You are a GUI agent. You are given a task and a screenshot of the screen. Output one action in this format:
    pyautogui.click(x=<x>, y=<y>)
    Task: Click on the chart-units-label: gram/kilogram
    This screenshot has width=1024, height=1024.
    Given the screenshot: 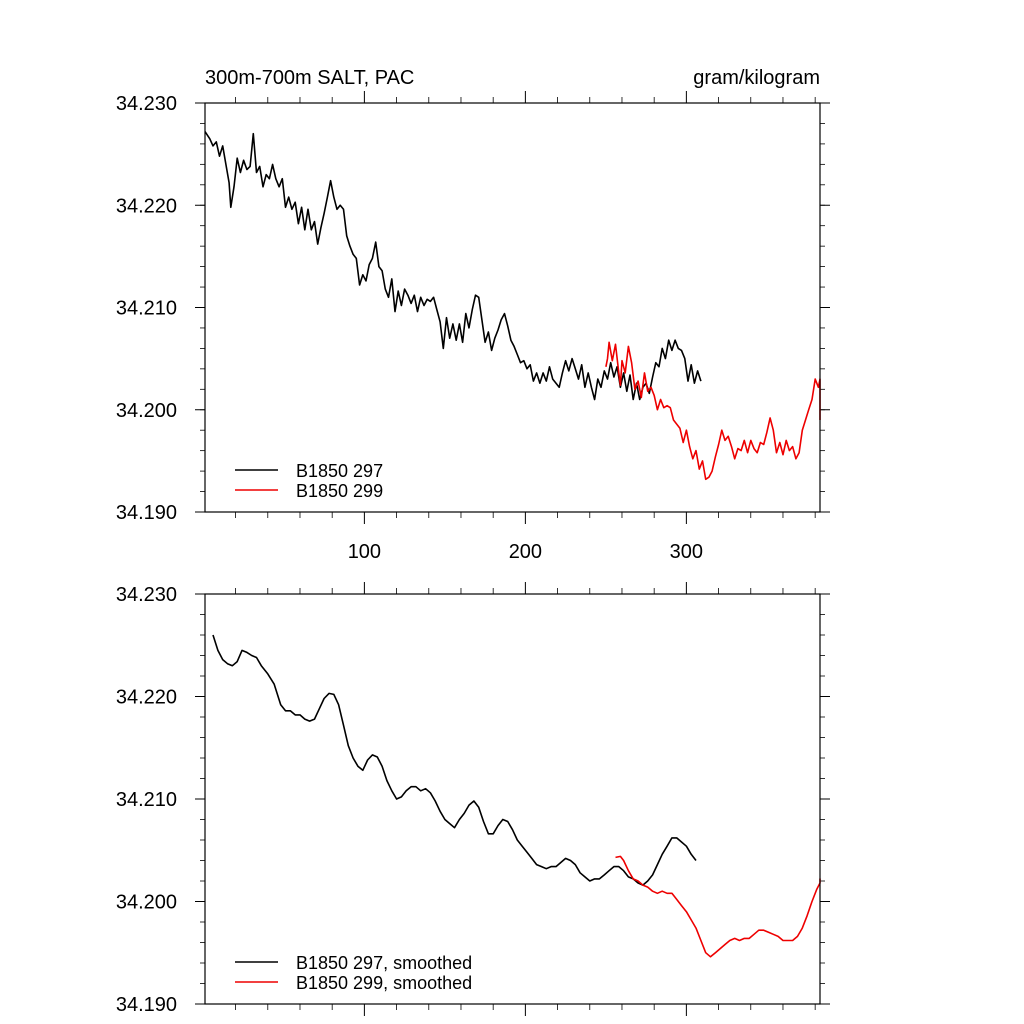 What is the action you would take?
    pyautogui.click(x=756, y=78)
    